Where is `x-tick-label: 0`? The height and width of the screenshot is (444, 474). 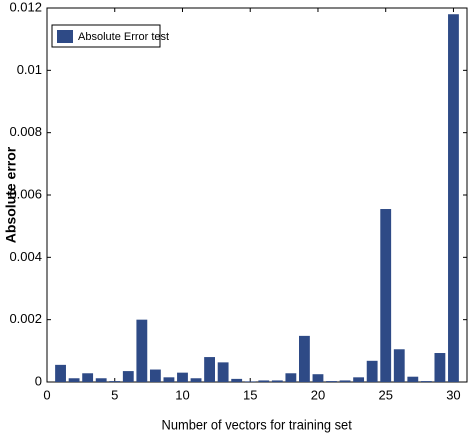
x-tick-label: 0 is located at coordinates (46, 394).